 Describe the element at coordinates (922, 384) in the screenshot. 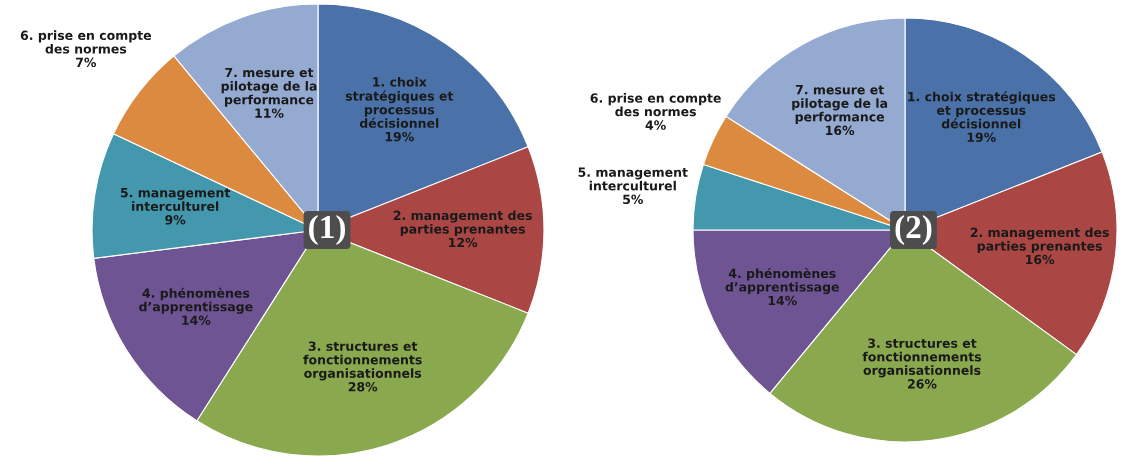

I see `data-label: 26%` at that location.